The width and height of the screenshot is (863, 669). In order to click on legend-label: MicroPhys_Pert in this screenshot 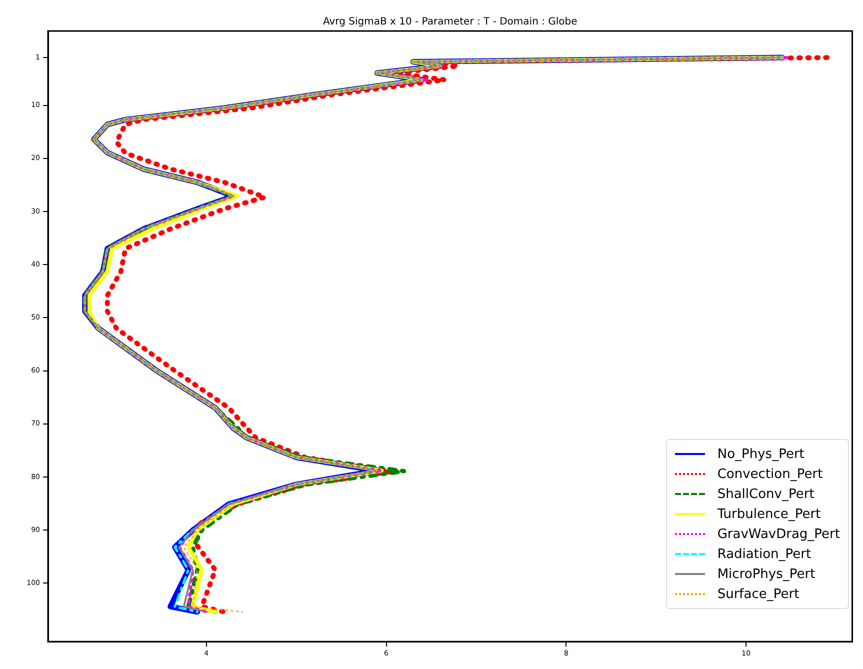, I will do `click(766, 574)`.